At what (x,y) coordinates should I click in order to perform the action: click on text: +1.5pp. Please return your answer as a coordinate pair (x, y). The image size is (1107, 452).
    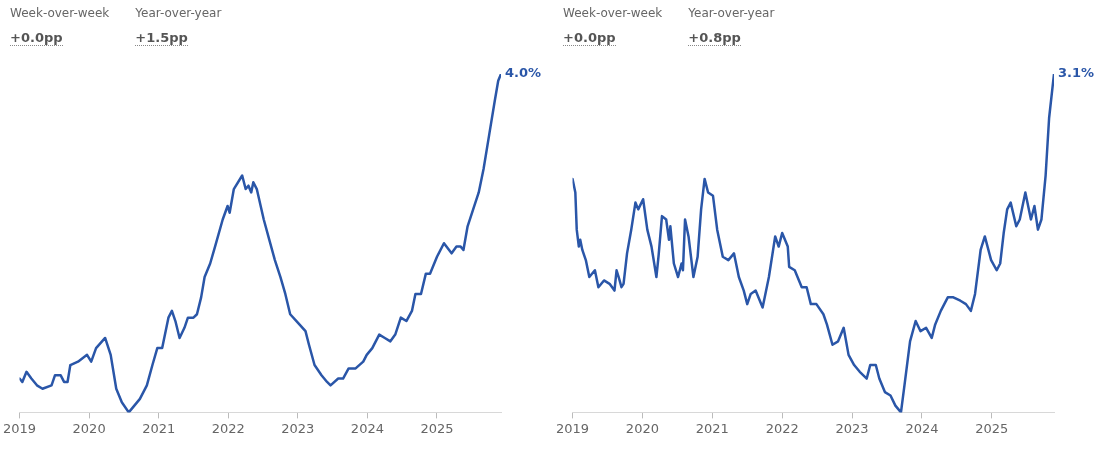
    Looking at the image, I should click on (161, 38).